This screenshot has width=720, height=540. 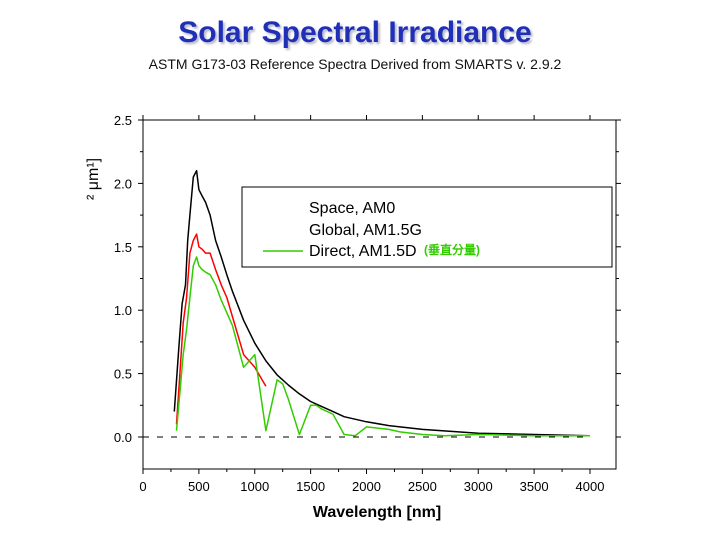 What do you see at coordinates (310, 486) in the screenshot?
I see `x-tick-label: 1500` at bounding box center [310, 486].